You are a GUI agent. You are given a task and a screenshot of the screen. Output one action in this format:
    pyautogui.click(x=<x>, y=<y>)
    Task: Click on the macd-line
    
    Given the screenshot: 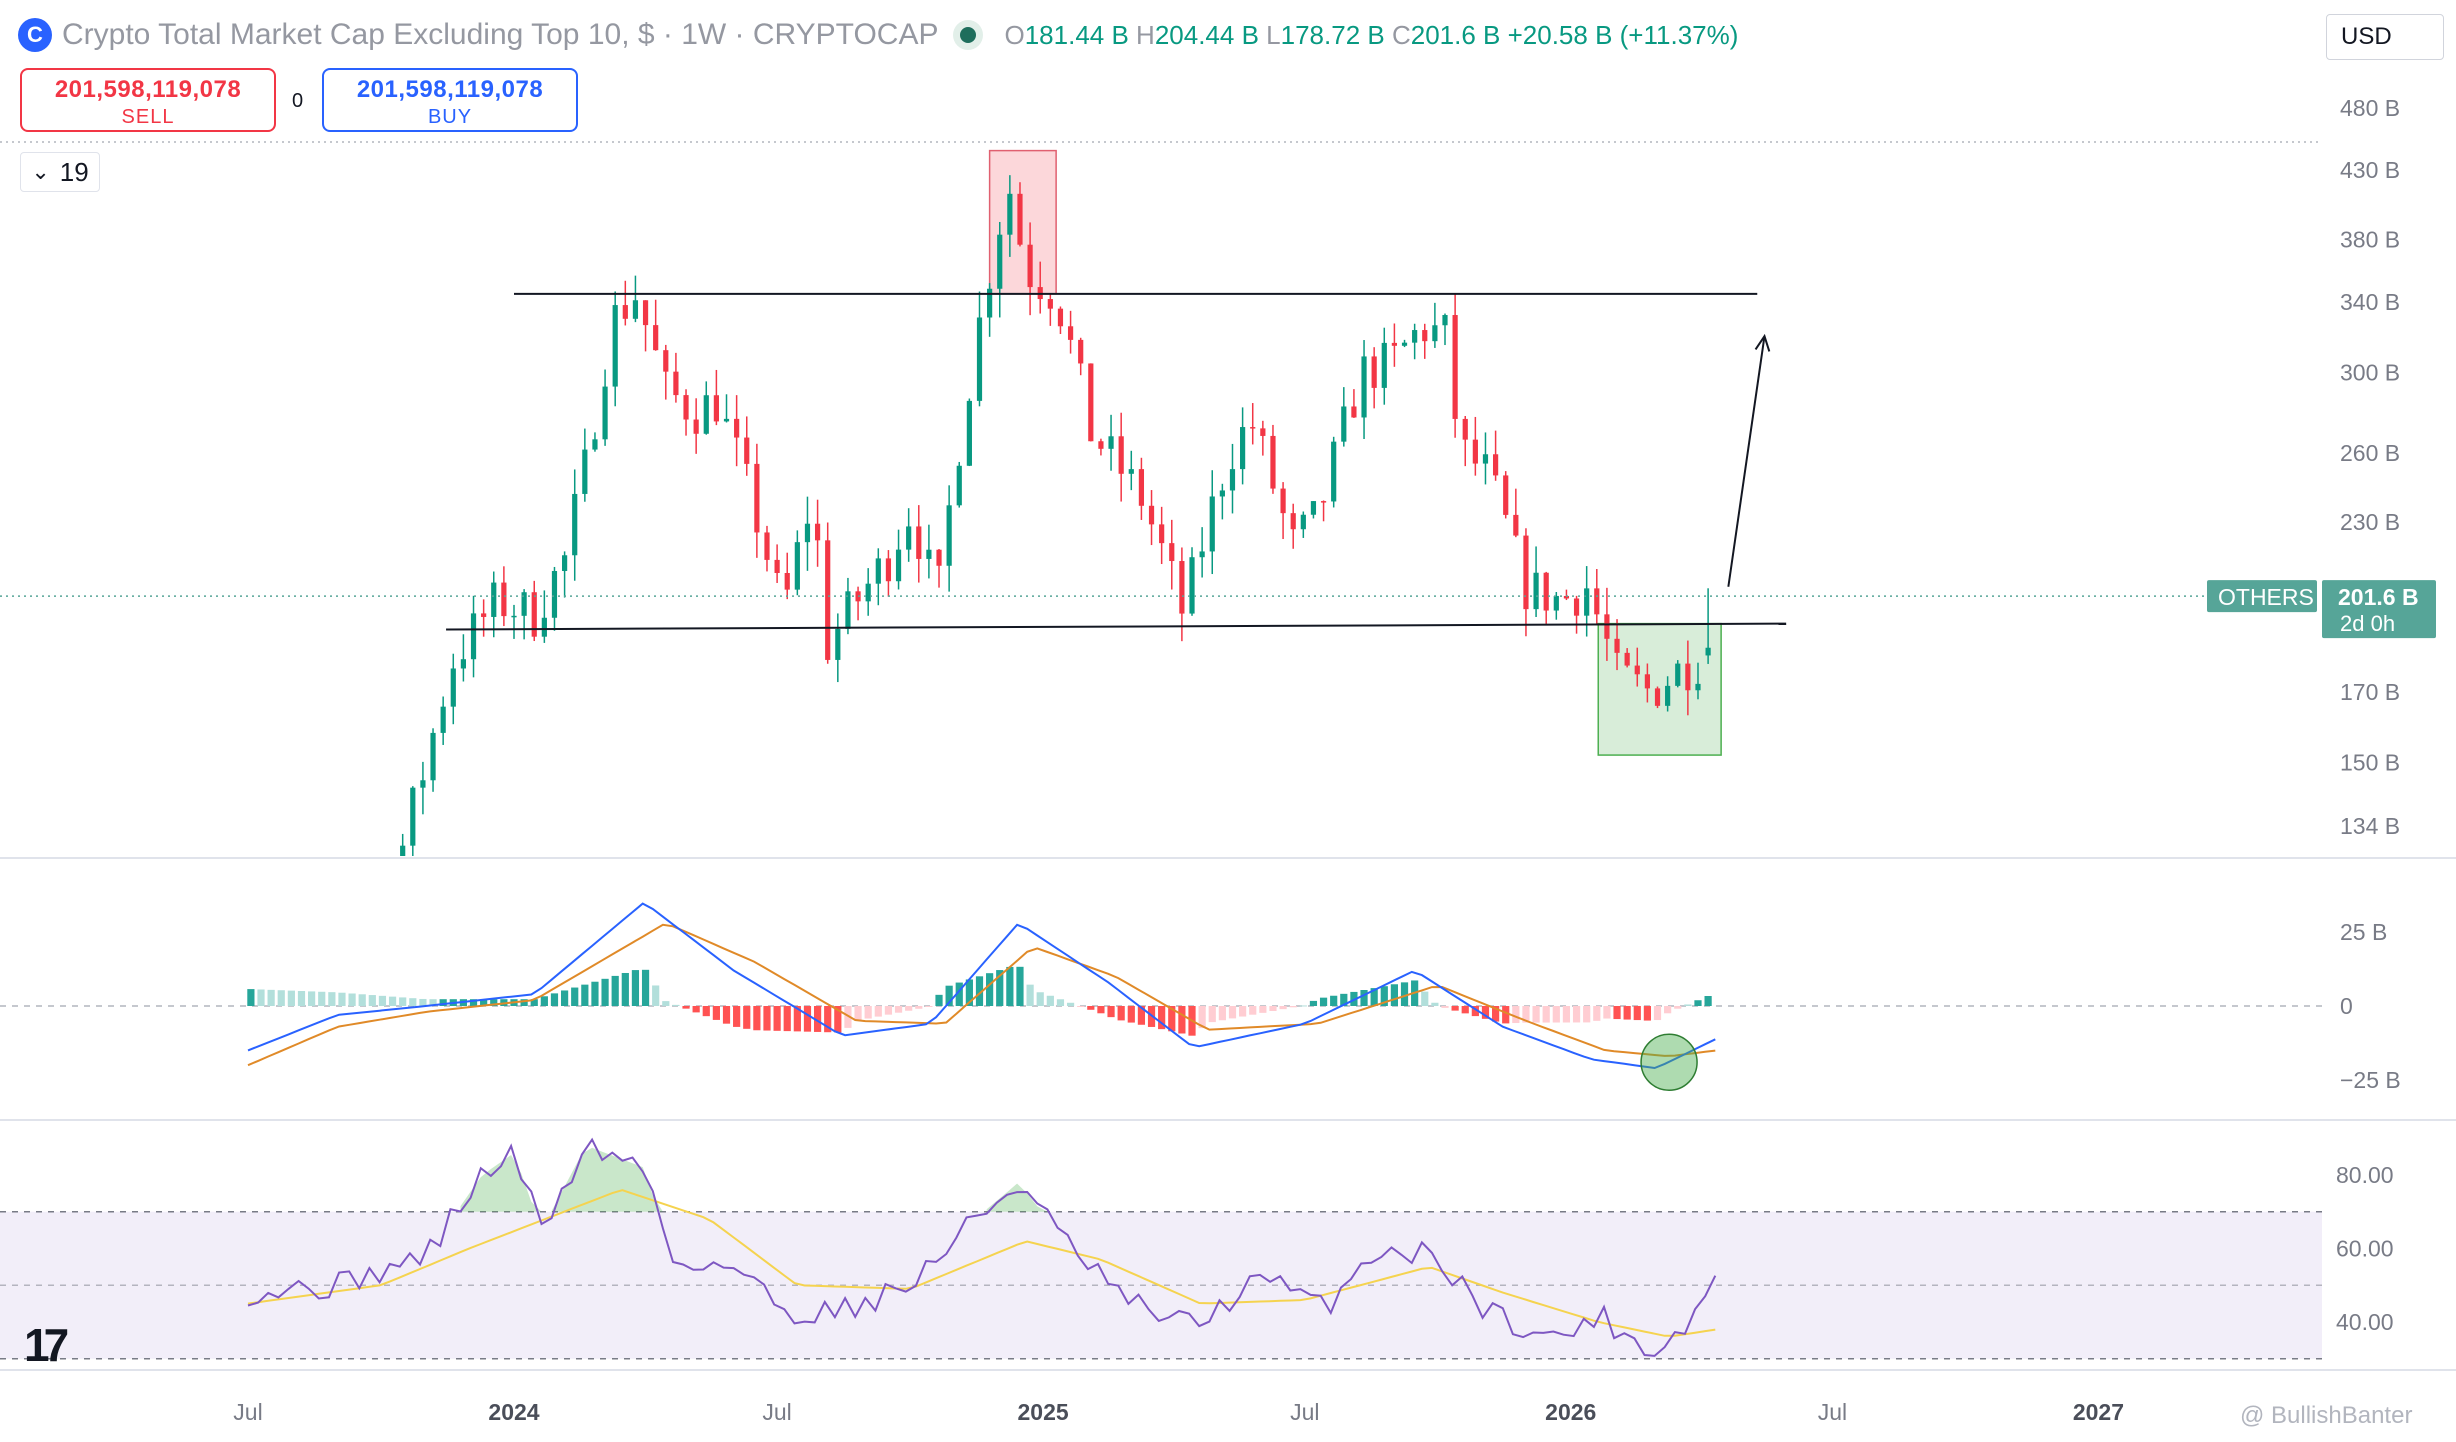 What is the action you would take?
    pyautogui.click(x=981, y=986)
    